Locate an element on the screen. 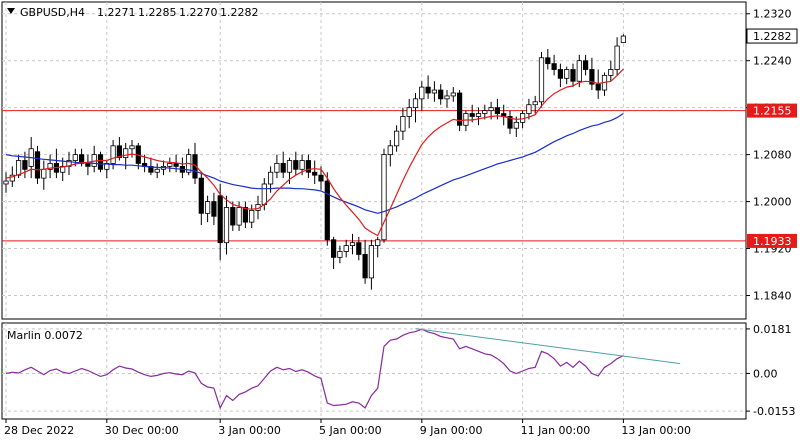 The width and height of the screenshot is (804, 442). header-close: 1.2282 is located at coordinates (239, 12).